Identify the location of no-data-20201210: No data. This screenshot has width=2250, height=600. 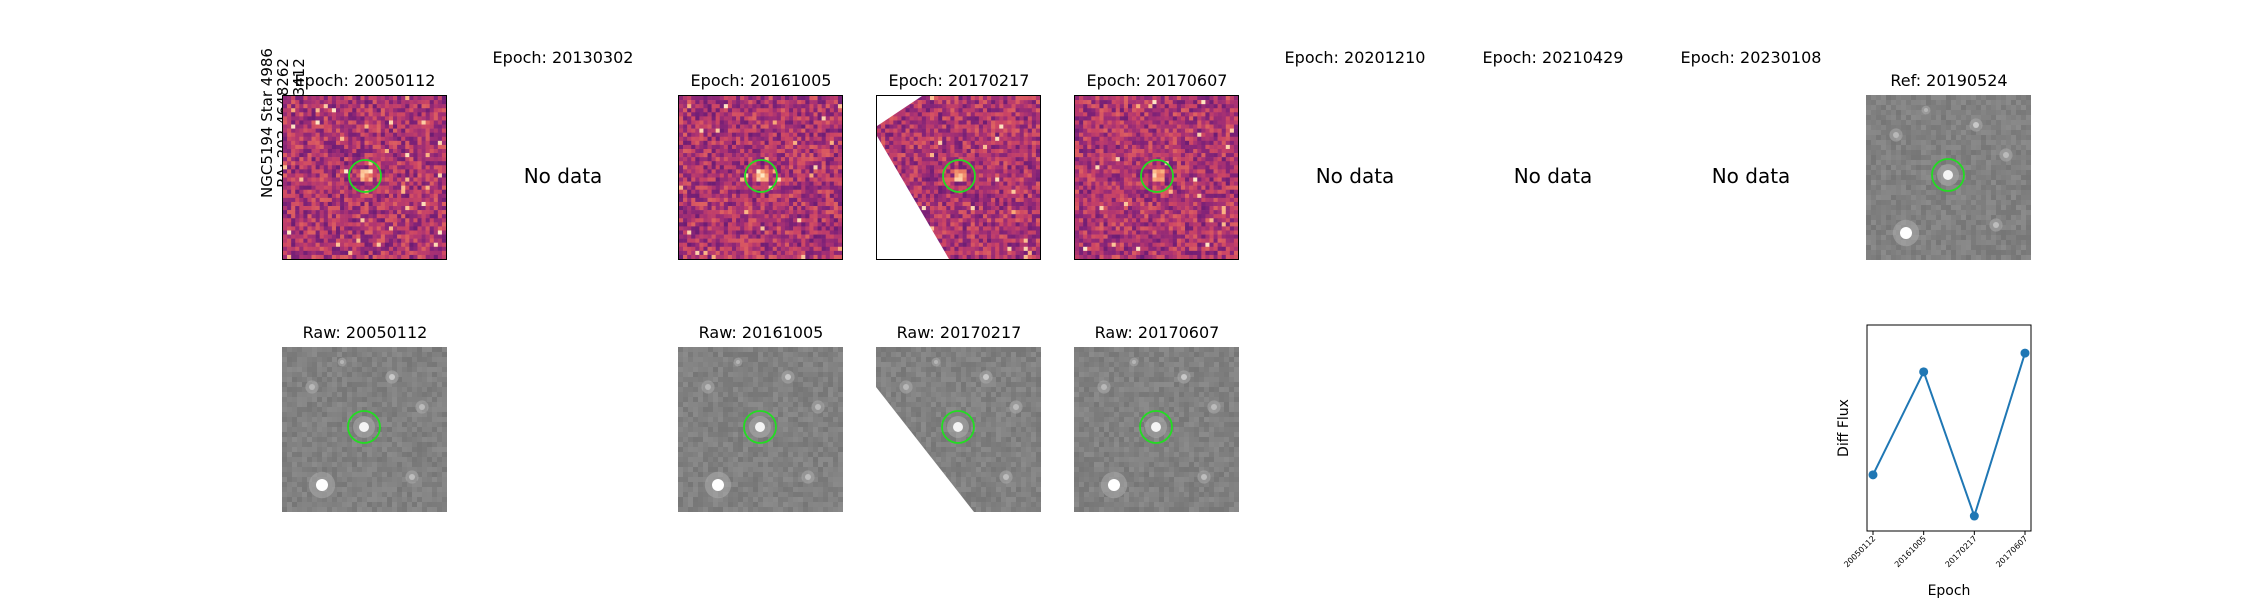
(1355, 176).